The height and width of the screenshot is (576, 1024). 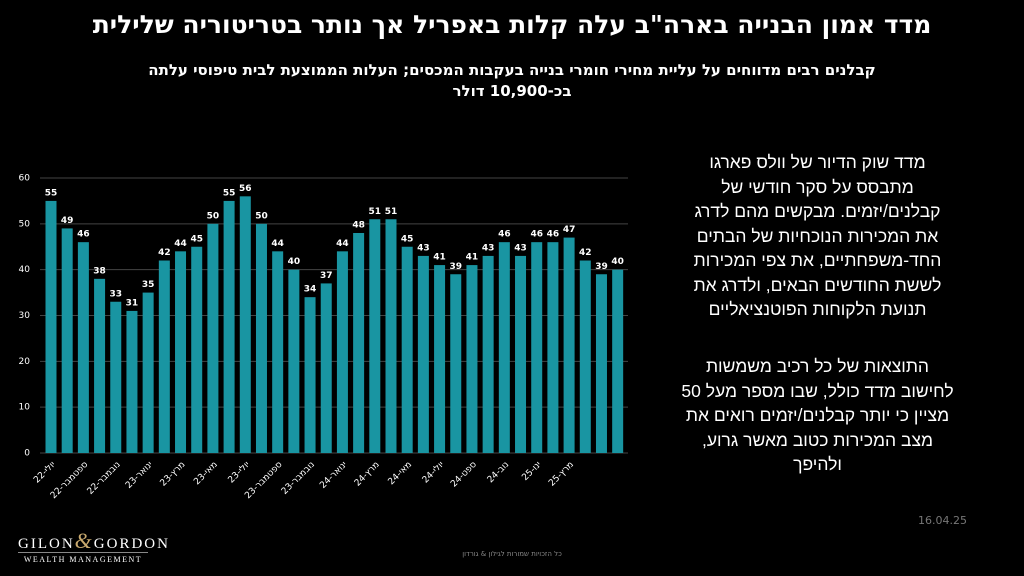 What do you see at coordinates (464, 475) in the screenshot?
I see `x-tick-label: ספט-24` at bounding box center [464, 475].